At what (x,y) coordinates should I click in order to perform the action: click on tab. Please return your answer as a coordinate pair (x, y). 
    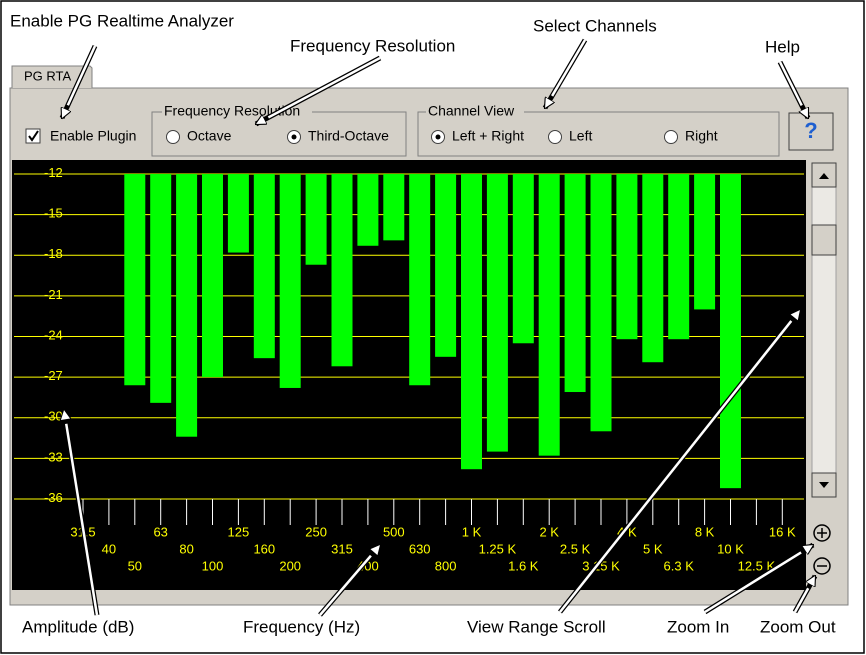
    Looking at the image, I should click on (52, 76).